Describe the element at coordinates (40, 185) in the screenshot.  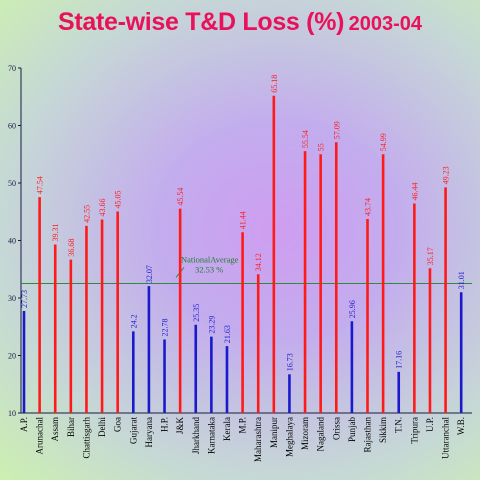
I see `bar-value-label: 47.54` at that location.